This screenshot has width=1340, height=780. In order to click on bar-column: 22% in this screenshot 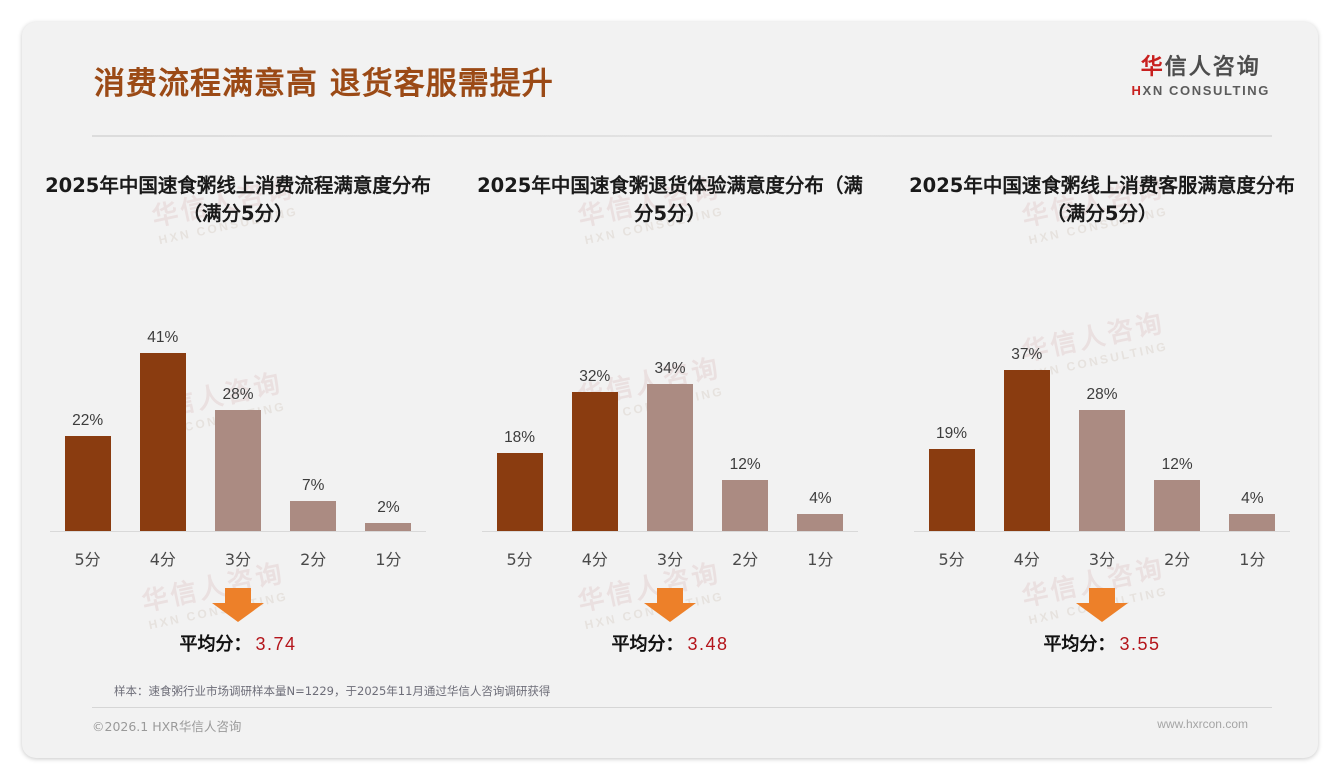, I will do `click(87, 417)`.